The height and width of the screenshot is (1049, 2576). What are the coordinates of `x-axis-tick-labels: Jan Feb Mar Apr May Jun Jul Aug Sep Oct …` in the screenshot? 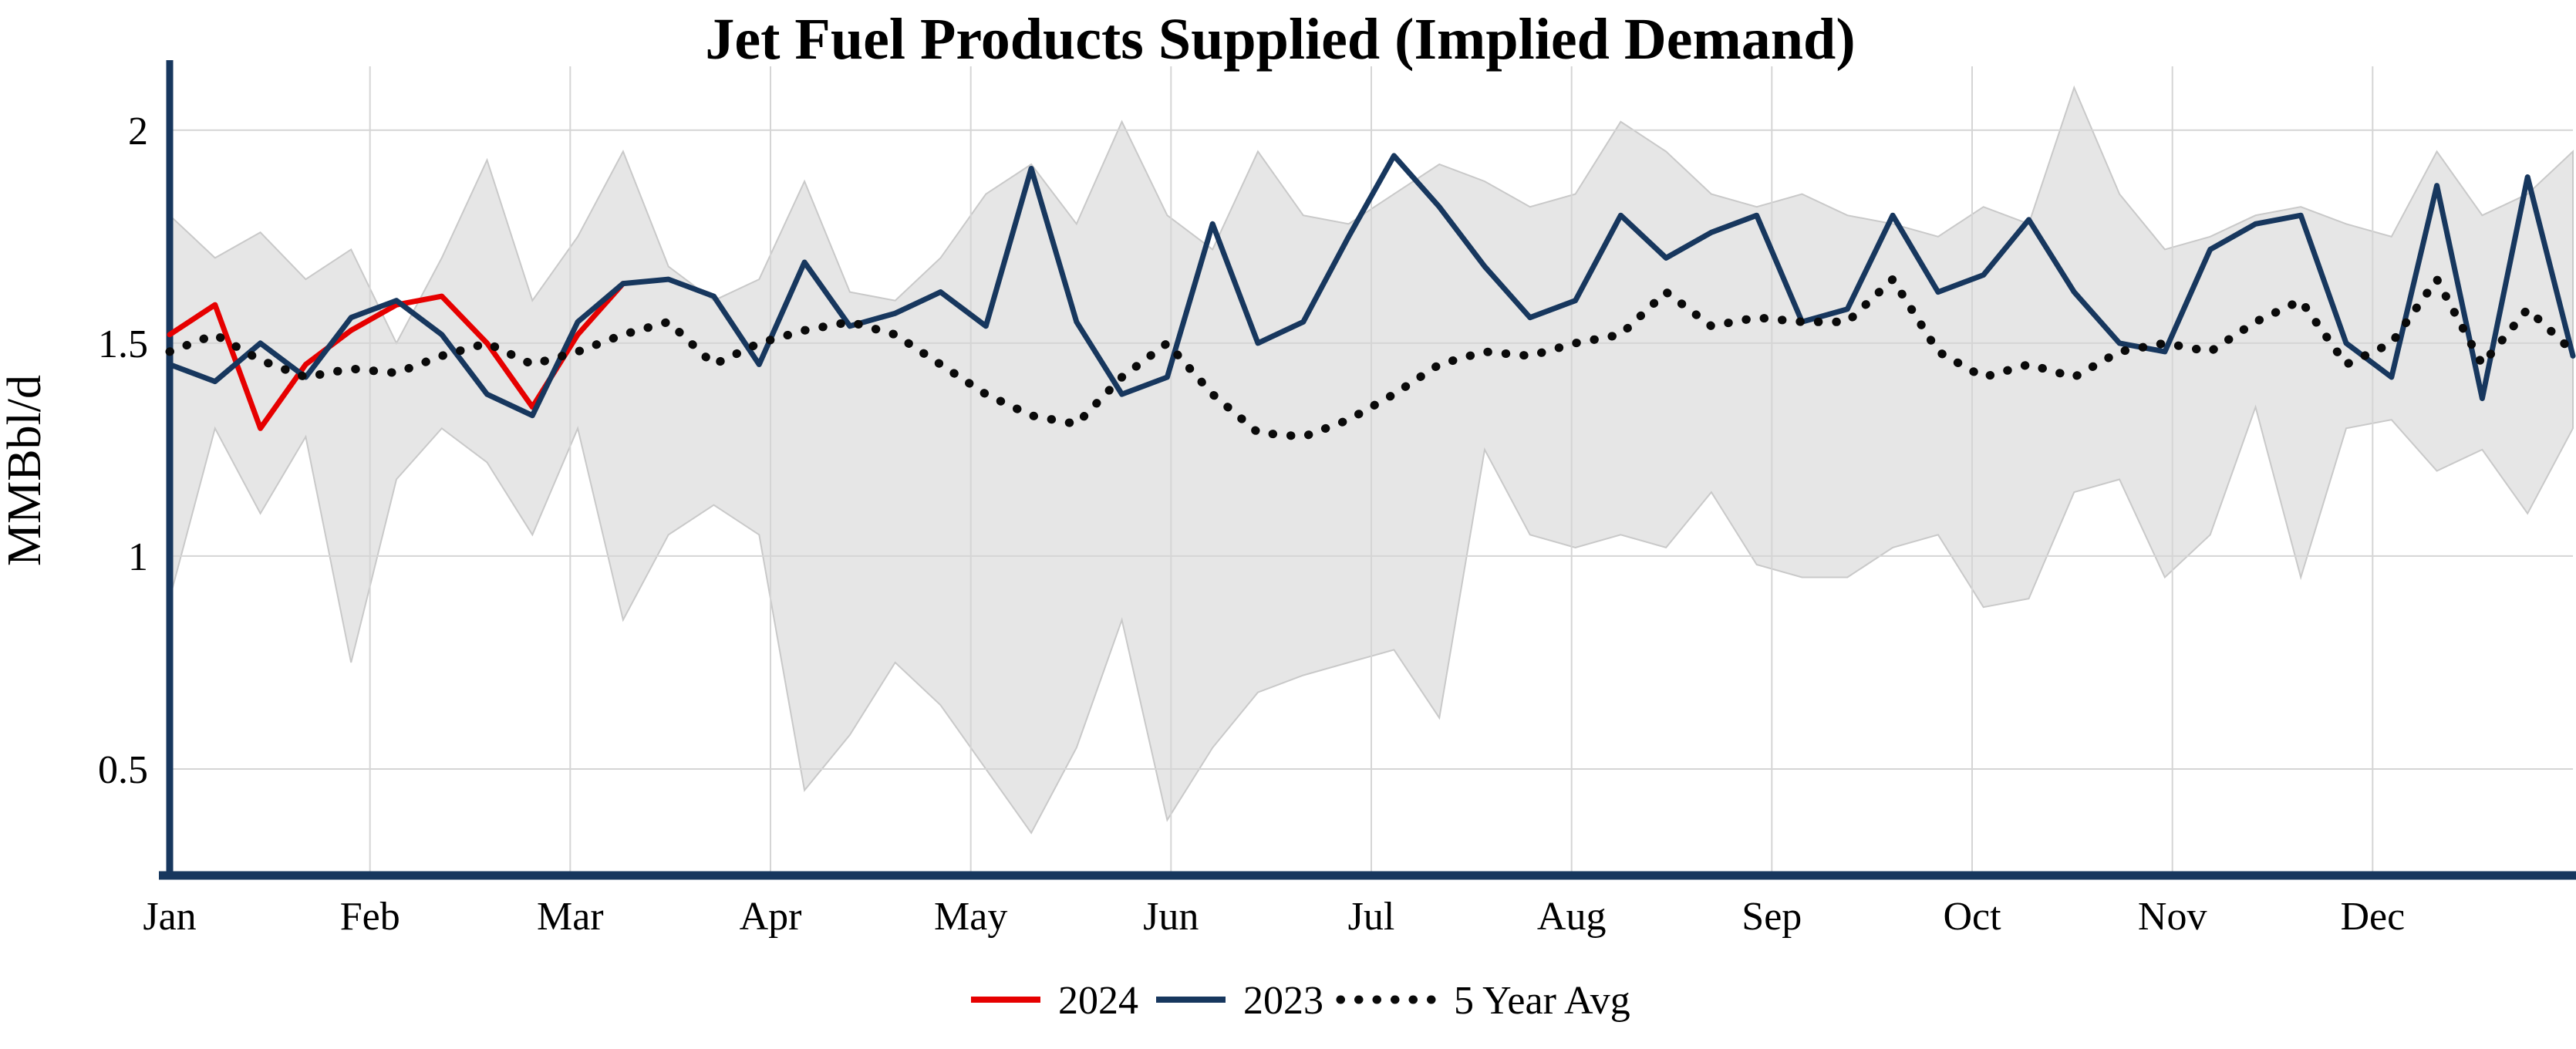 It's located at (1274, 917).